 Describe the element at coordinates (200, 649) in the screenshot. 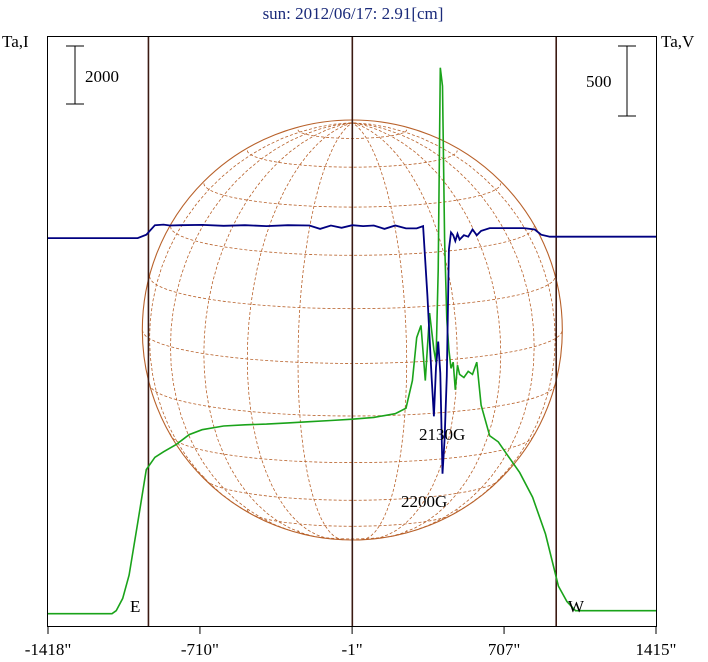

I see `x-tick-label: -710"` at that location.